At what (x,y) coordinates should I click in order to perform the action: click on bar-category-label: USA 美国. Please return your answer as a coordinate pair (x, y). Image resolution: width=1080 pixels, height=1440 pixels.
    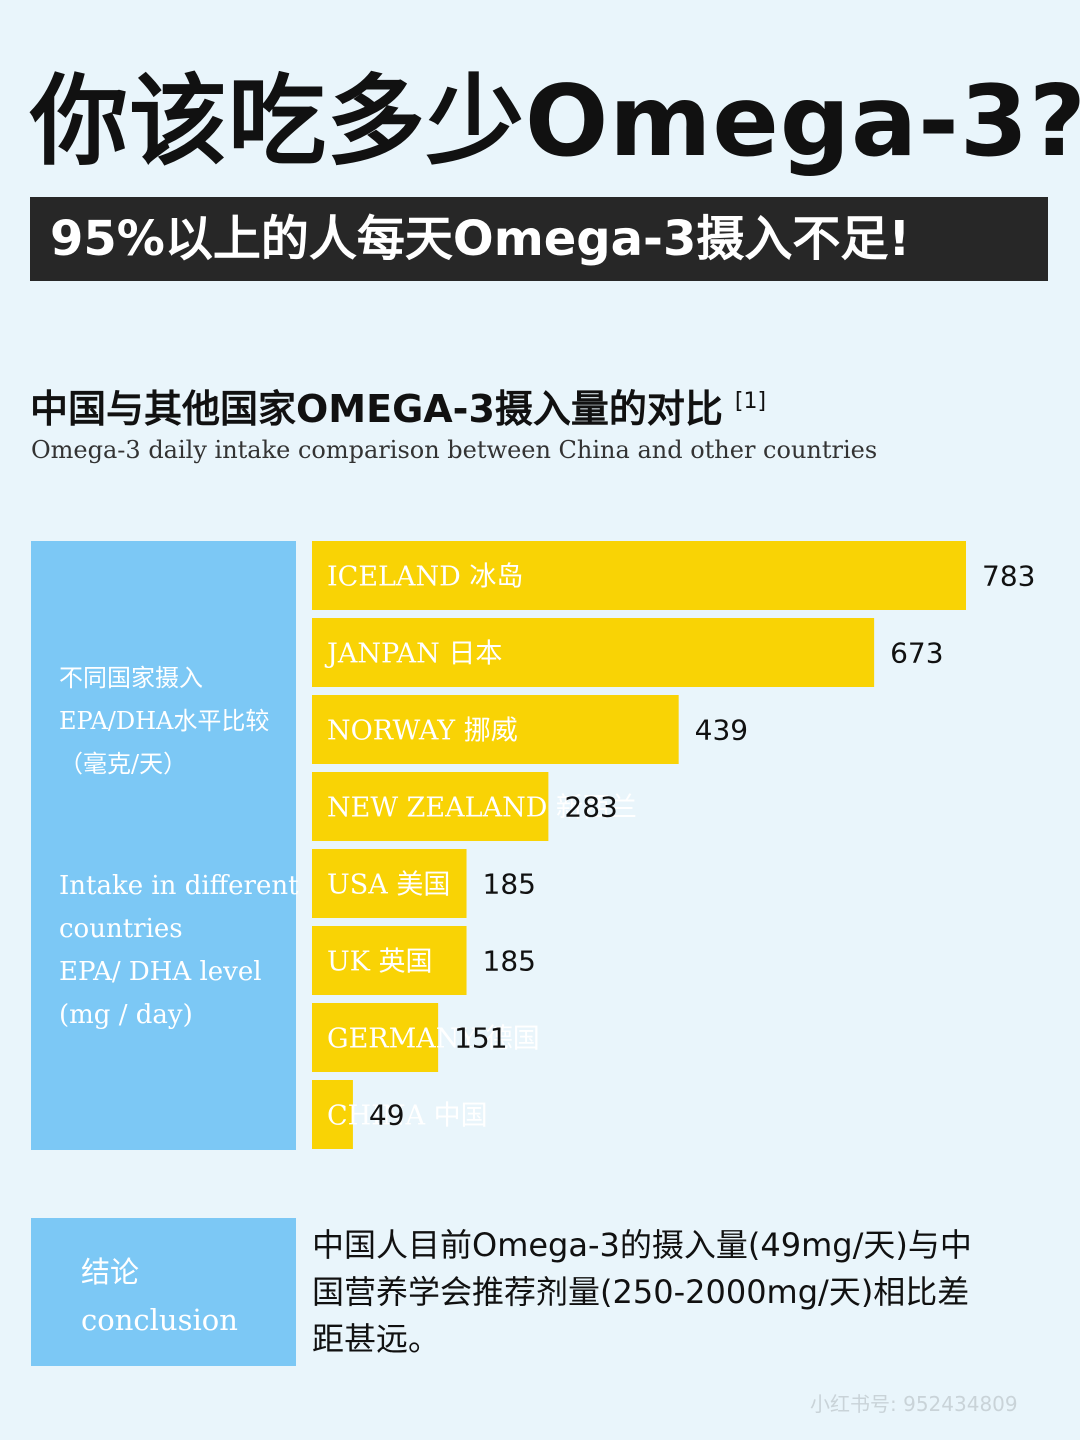
    Looking at the image, I should click on (388, 885).